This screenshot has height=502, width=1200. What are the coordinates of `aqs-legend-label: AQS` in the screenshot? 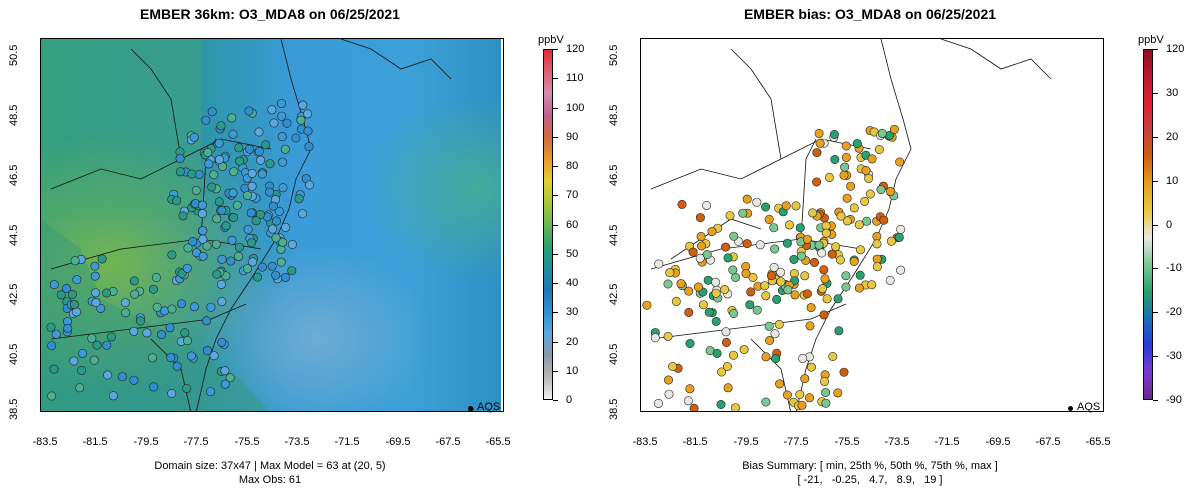 It's located at (489, 407).